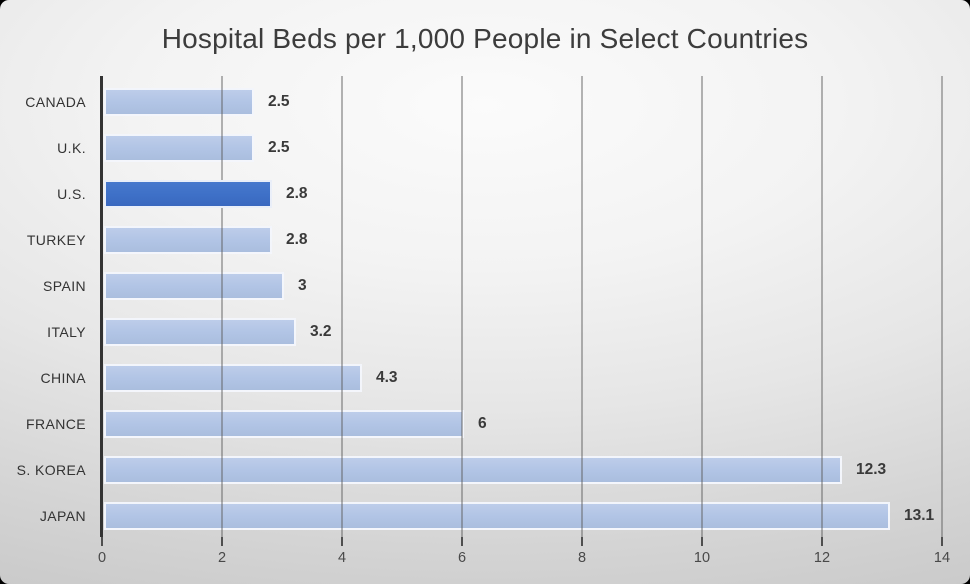  Describe the element at coordinates (702, 558) in the screenshot. I see `axis-tick-label-10: 10` at that location.